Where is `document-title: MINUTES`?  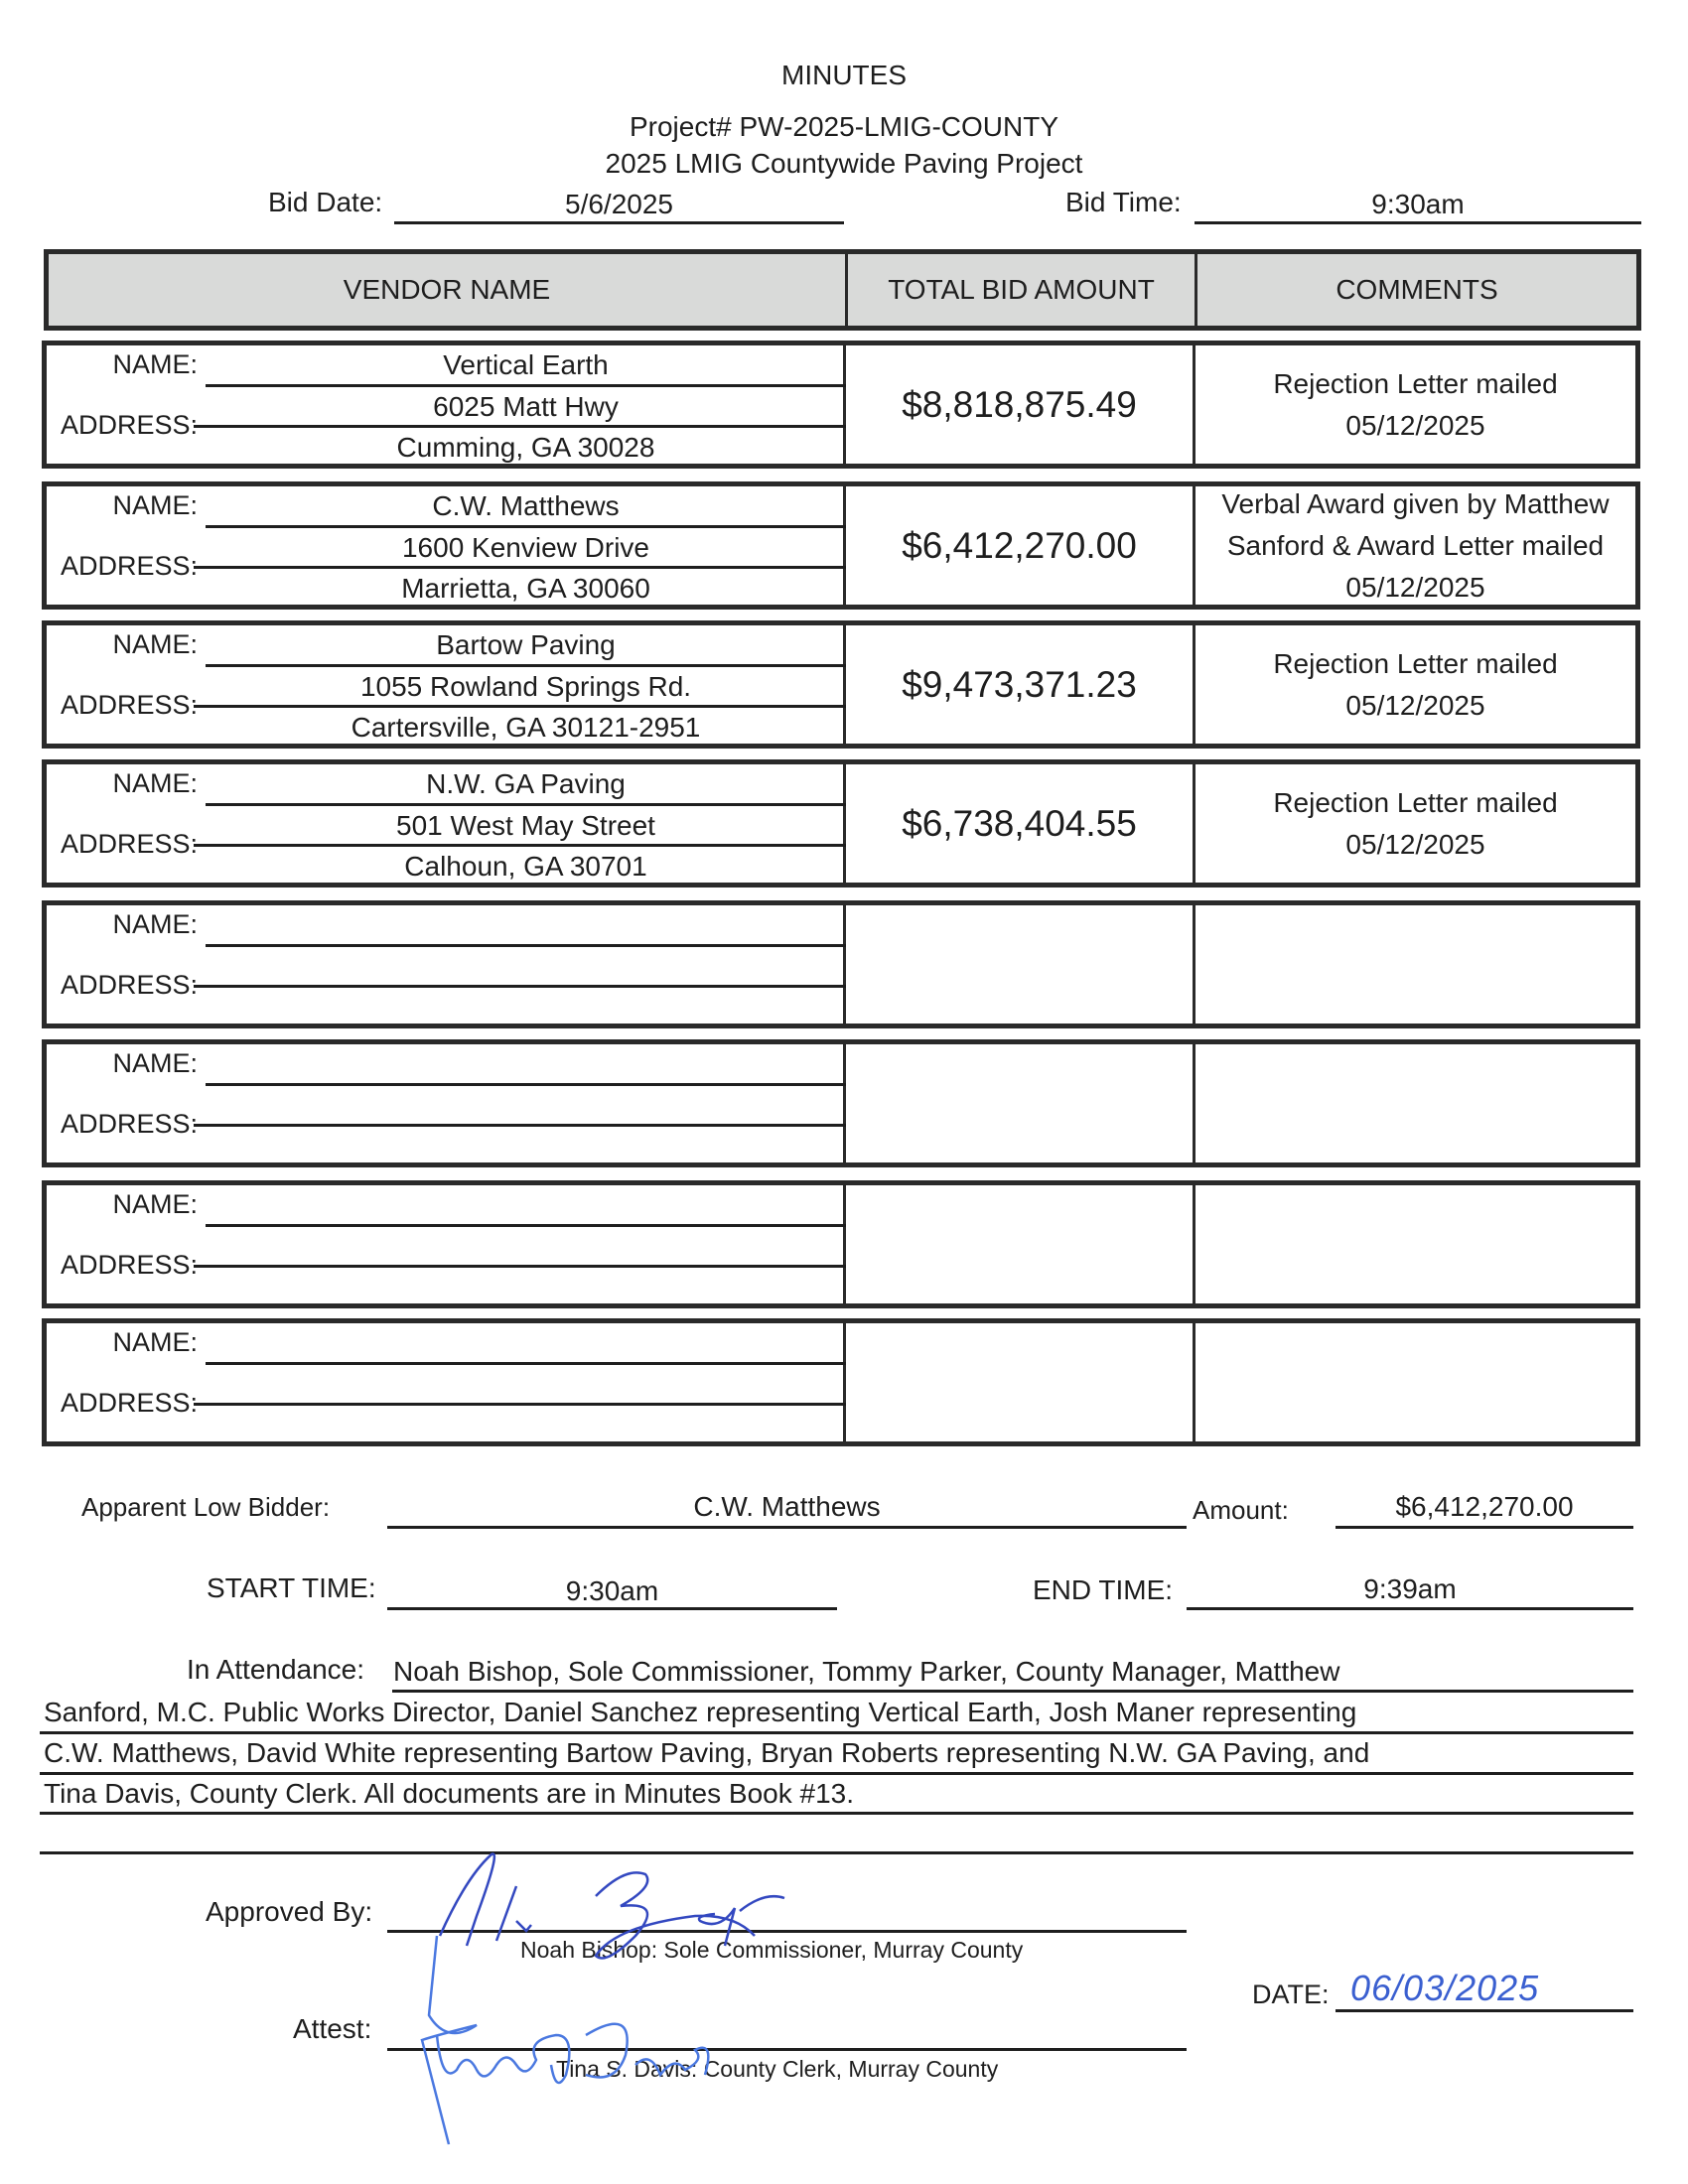
document-title: MINUTES is located at coordinates (844, 75).